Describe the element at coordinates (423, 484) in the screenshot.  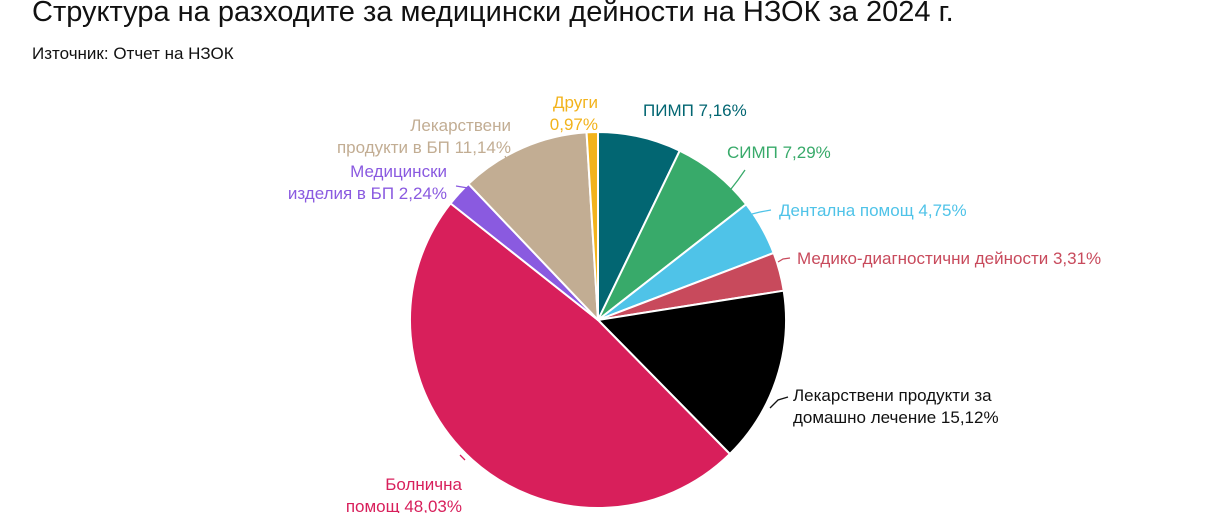
I see `slice-label-line: Болнична` at that location.